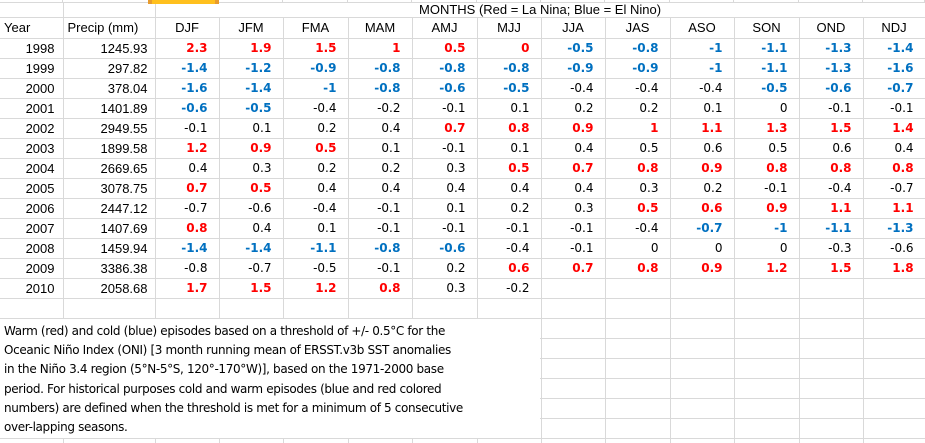 The width and height of the screenshot is (925, 443). I want to click on cell-year: 2001, so click(32, 108).